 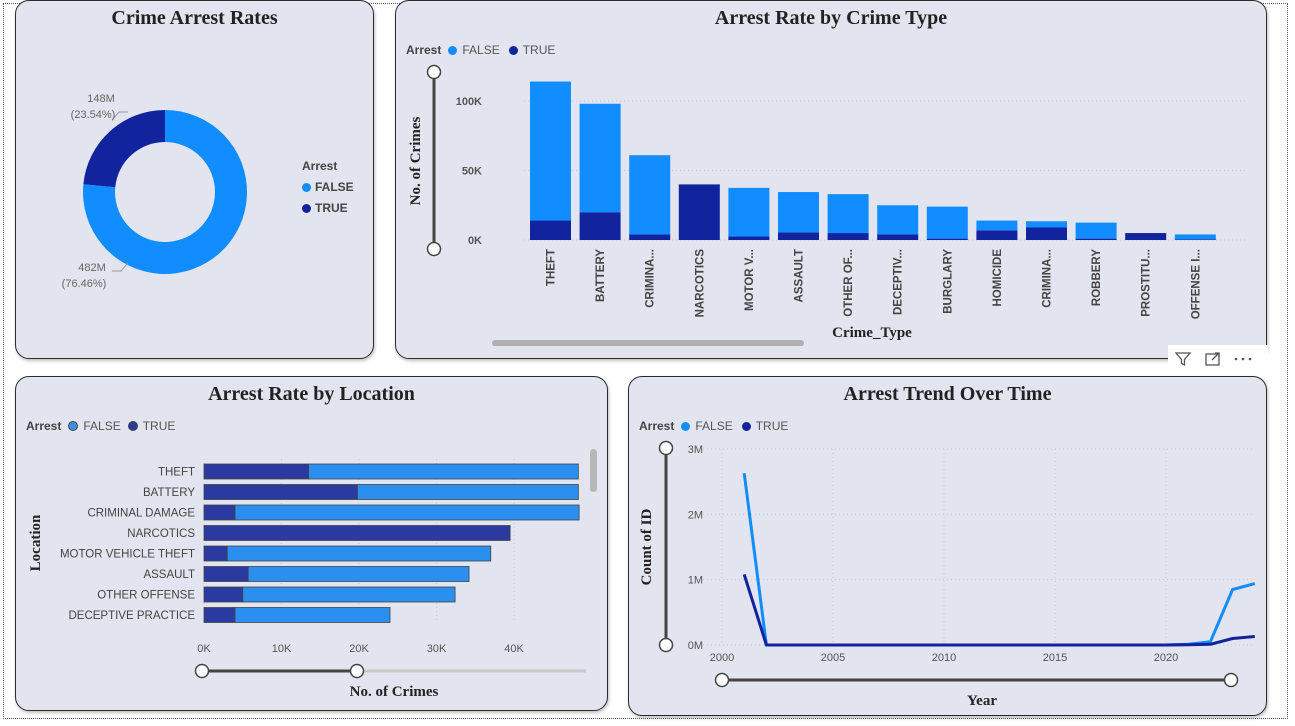 I want to click on y-tick-label: 50K, so click(x=472, y=172).